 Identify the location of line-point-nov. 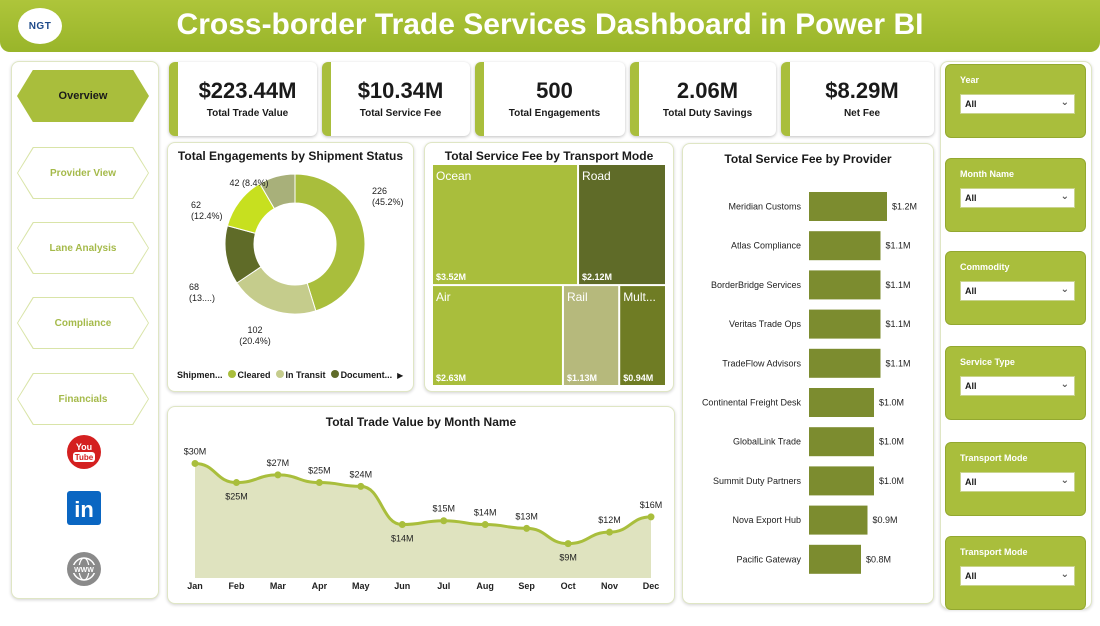
(610, 532).